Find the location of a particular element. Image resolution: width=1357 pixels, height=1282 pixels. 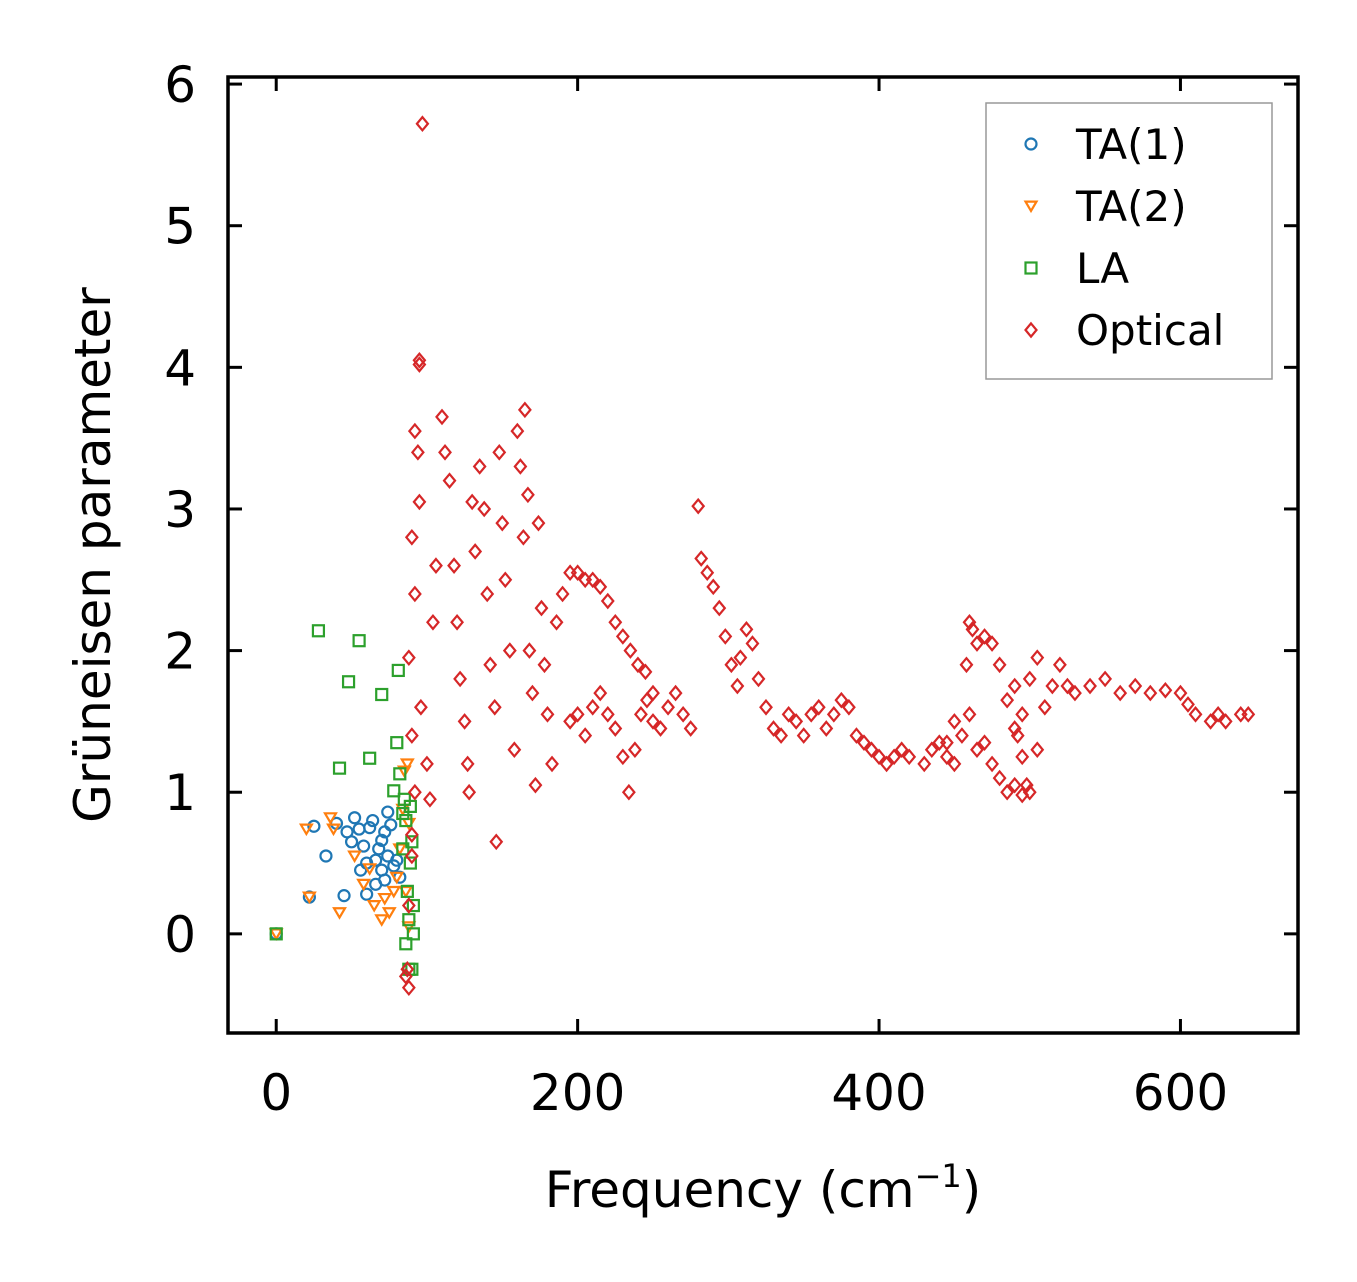

x-tick-label: 400 is located at coordinates (878, 1093).